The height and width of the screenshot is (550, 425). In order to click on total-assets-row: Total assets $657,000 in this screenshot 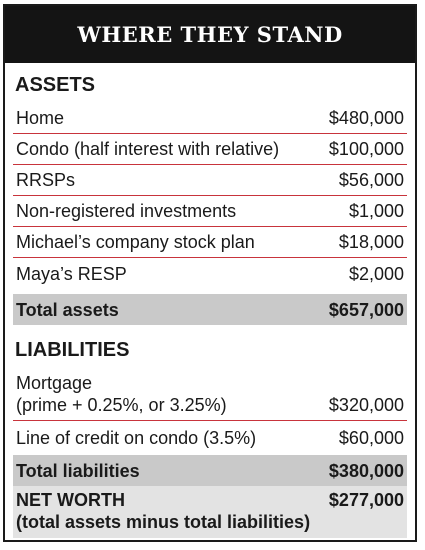, I will do `click(210, 309)`.